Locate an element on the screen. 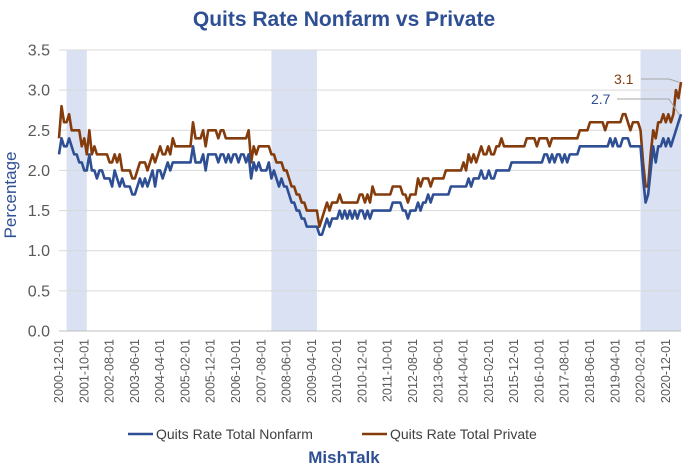 The height and width of the screenshot is (473, 689). x-tick-label: 2000-12-01 is located at coordinates (59, 371).